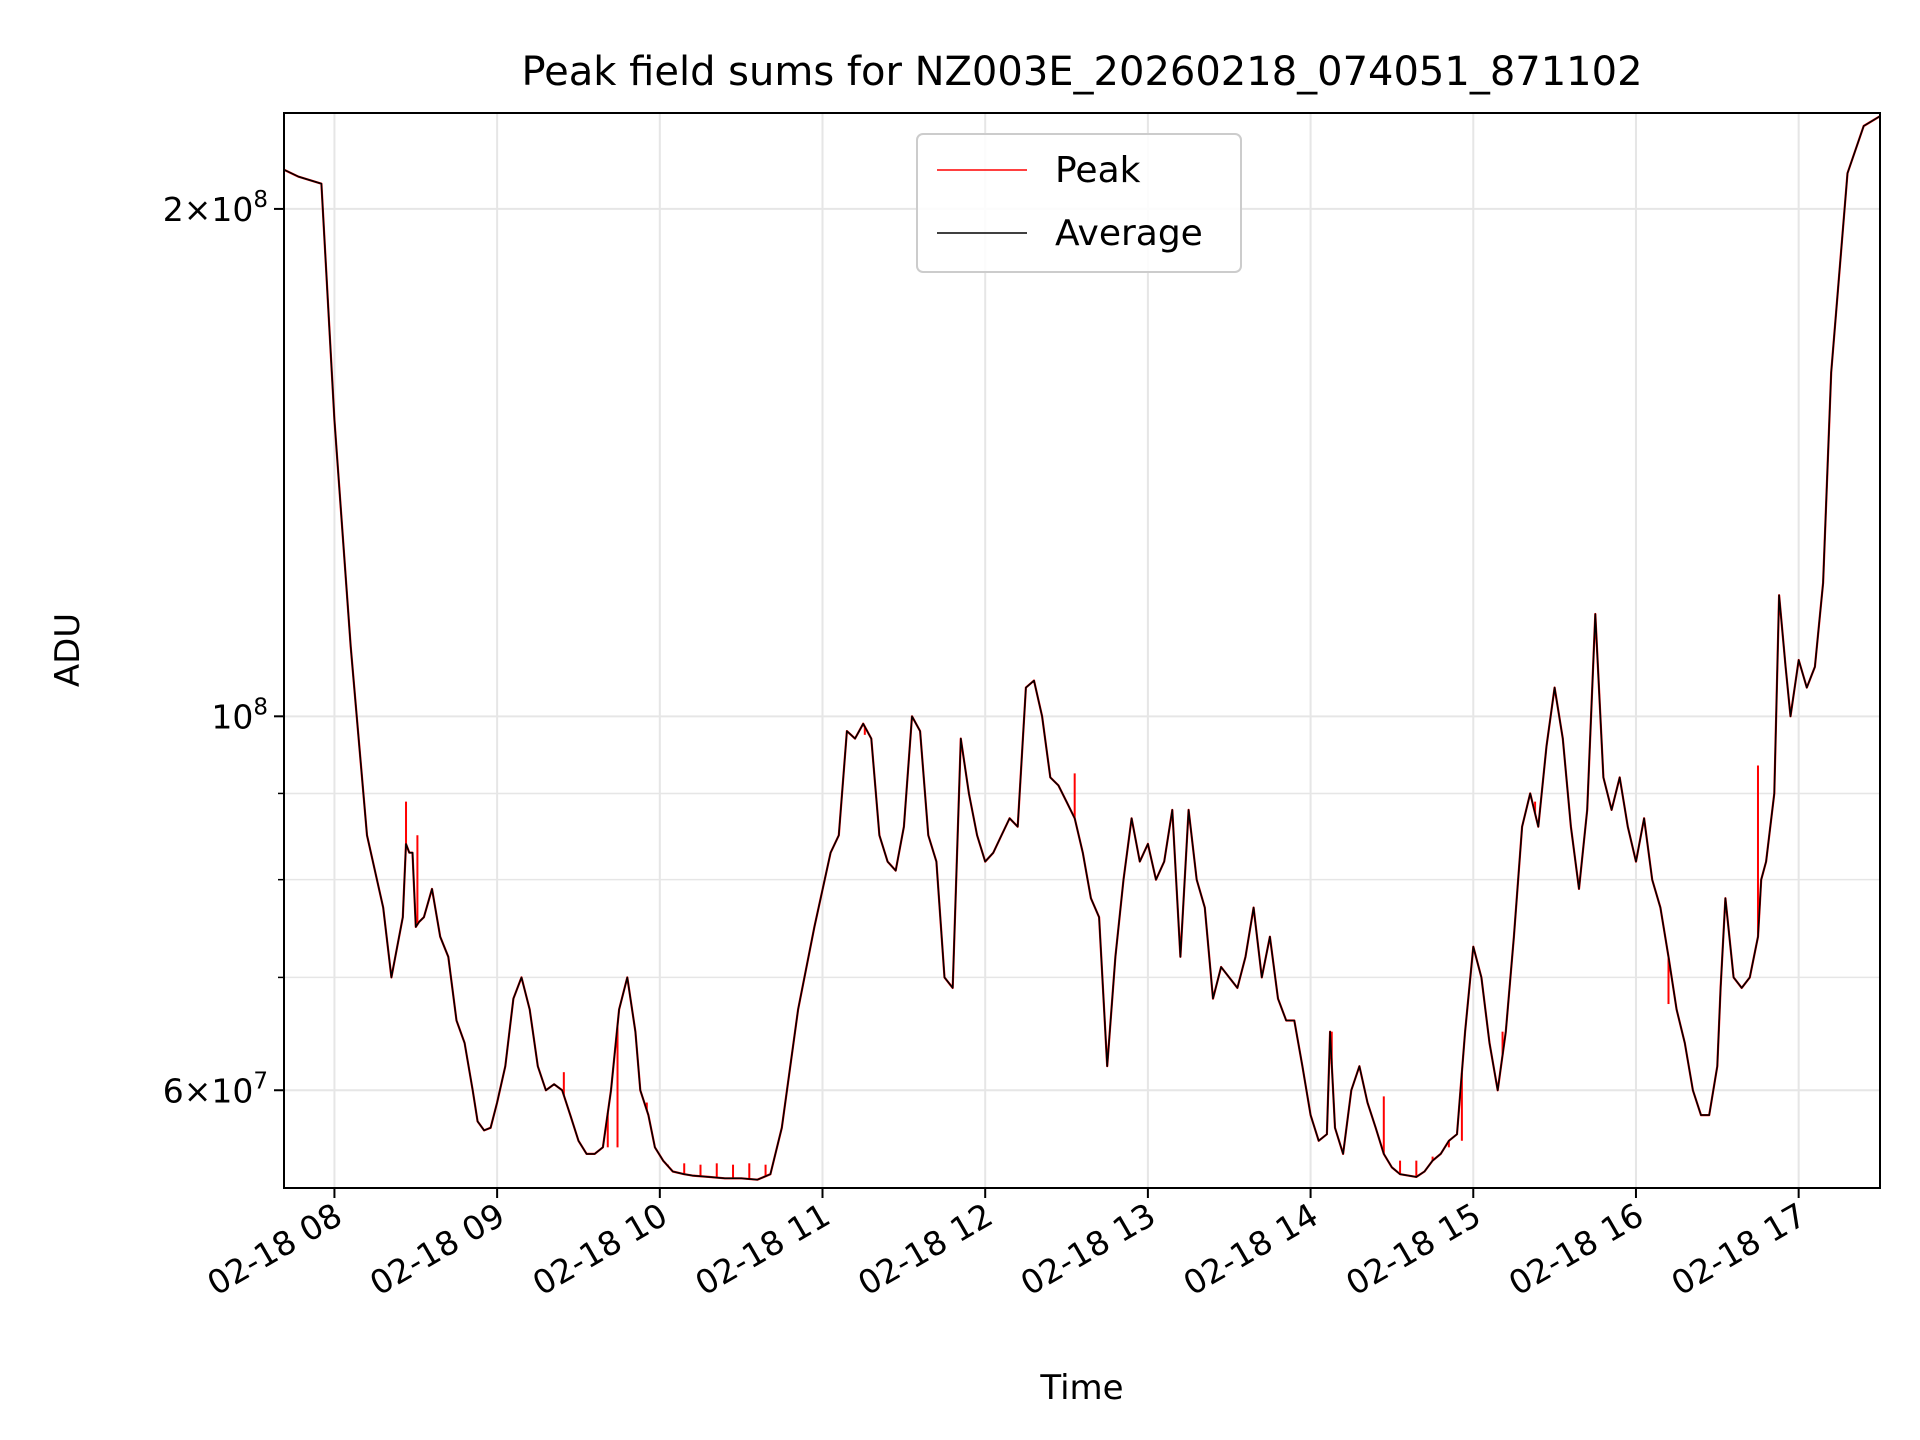 The height and width of the screenshot is (1440, 1920). I want to click on legend-peak-label: Peak, so click(1098, 170).